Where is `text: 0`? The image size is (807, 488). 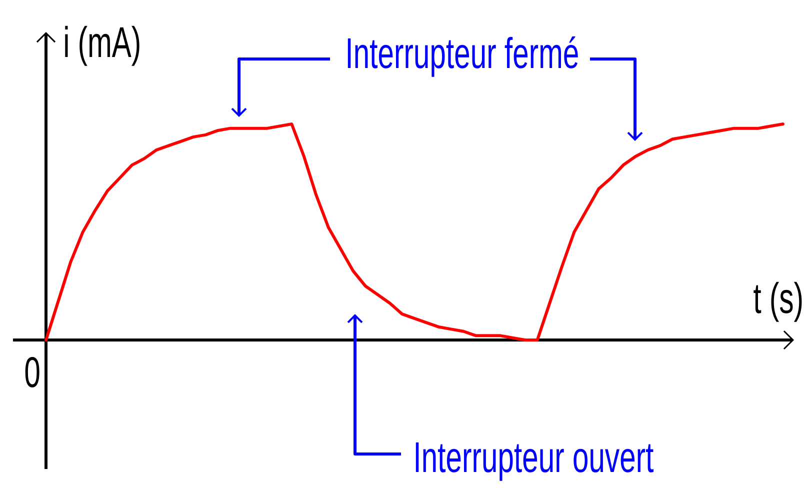 text: 0 is located at coordinates (32, 372).